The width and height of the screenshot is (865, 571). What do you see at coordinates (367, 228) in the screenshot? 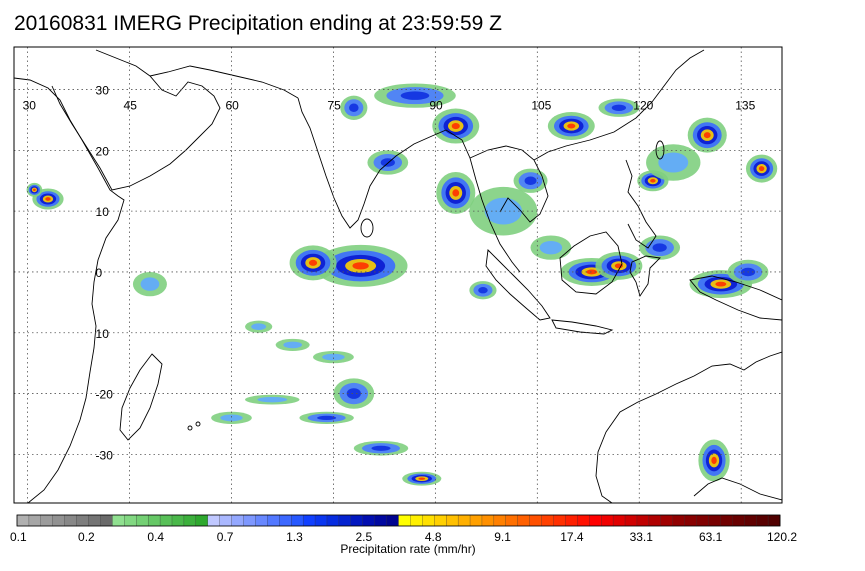
I see `coastline-sri-lanka` at bounding box center [367, 228].